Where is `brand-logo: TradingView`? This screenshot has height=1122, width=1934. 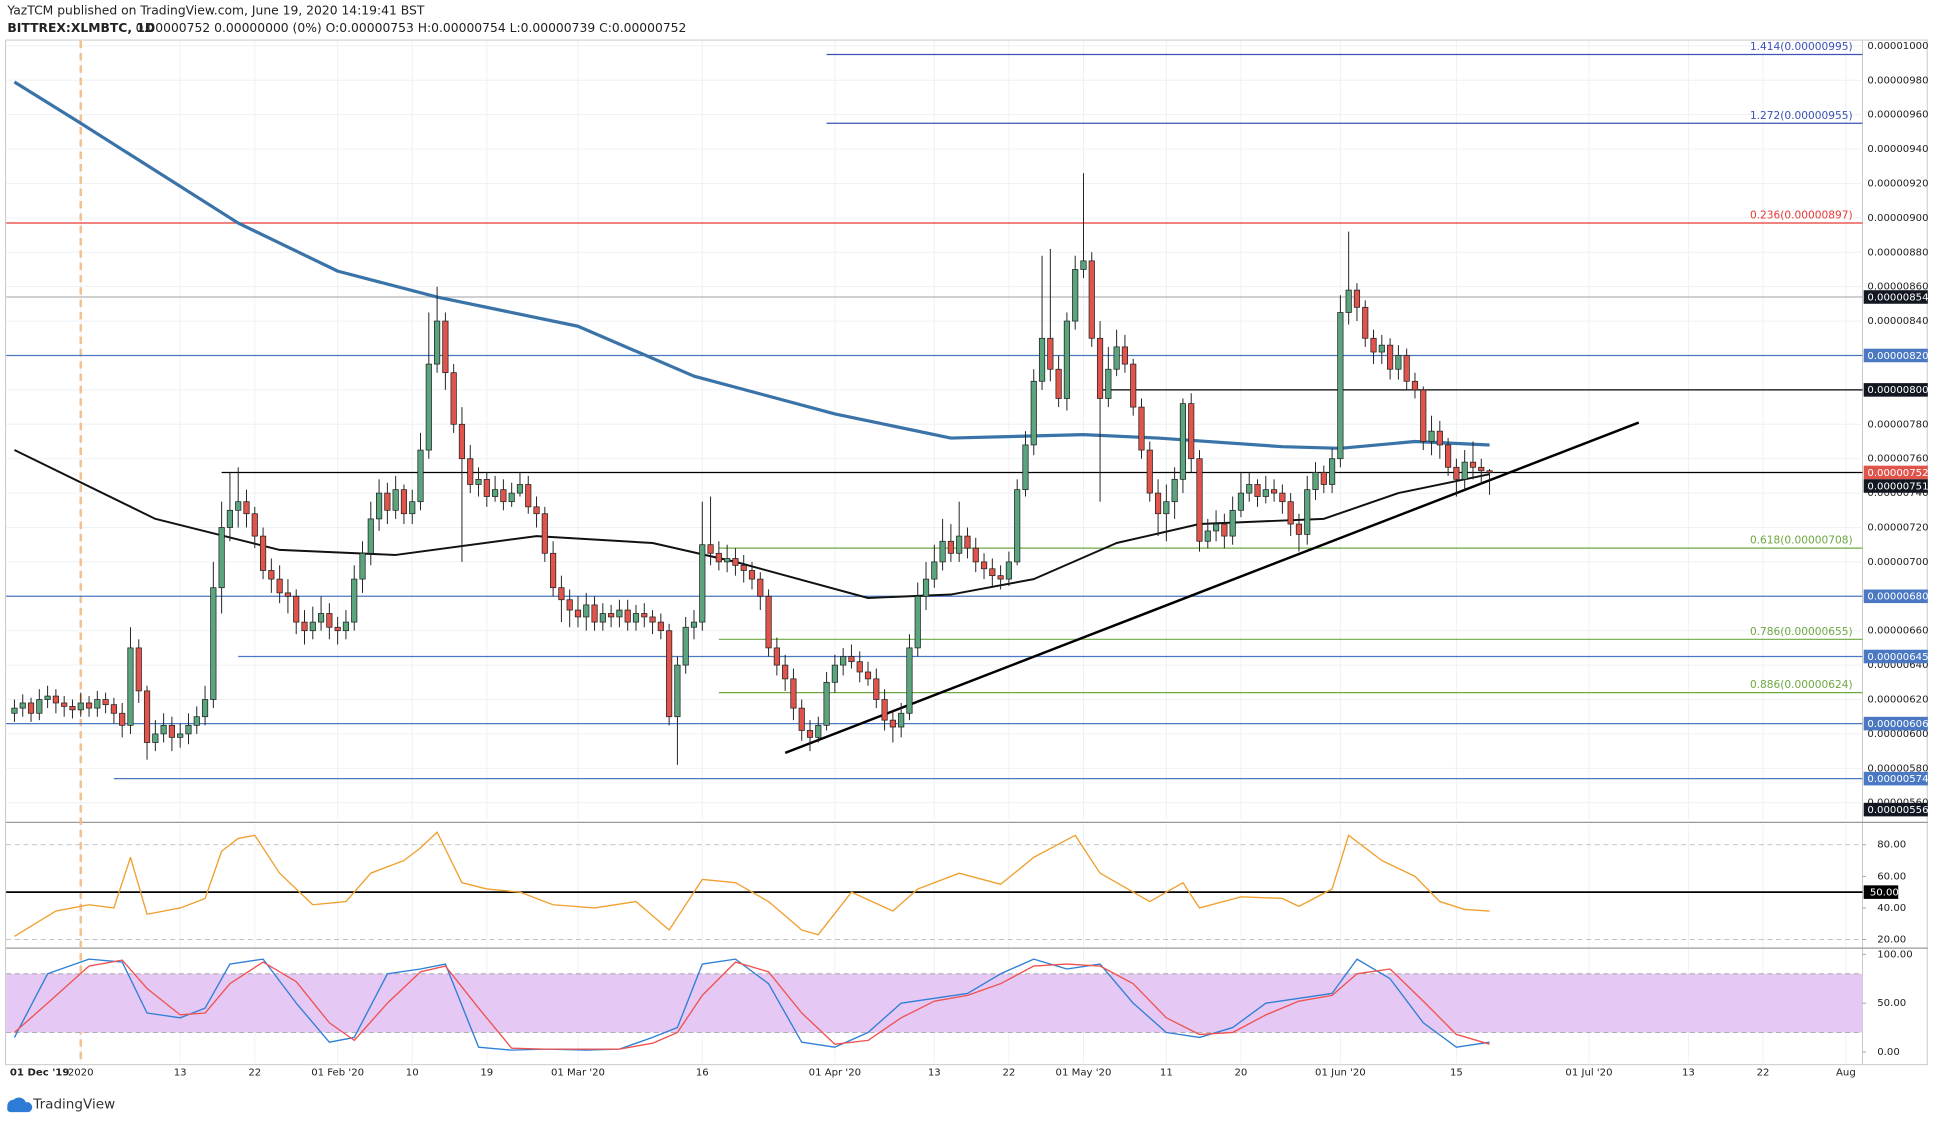 brand-logo: TradingView is located at coordinates (61, 1105).